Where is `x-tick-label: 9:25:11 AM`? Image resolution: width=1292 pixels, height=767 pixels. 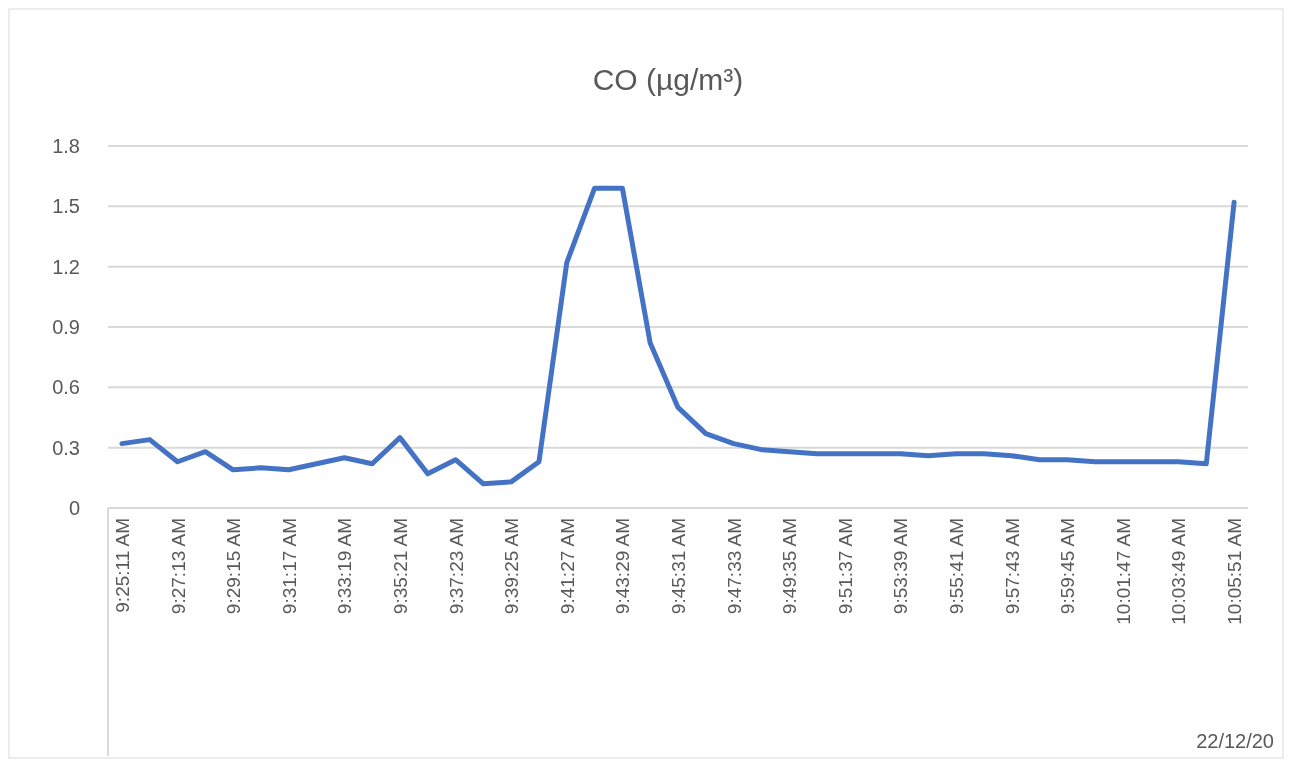
x-tick-label: 9:25:11 AM is located at coordinates (122, 565).